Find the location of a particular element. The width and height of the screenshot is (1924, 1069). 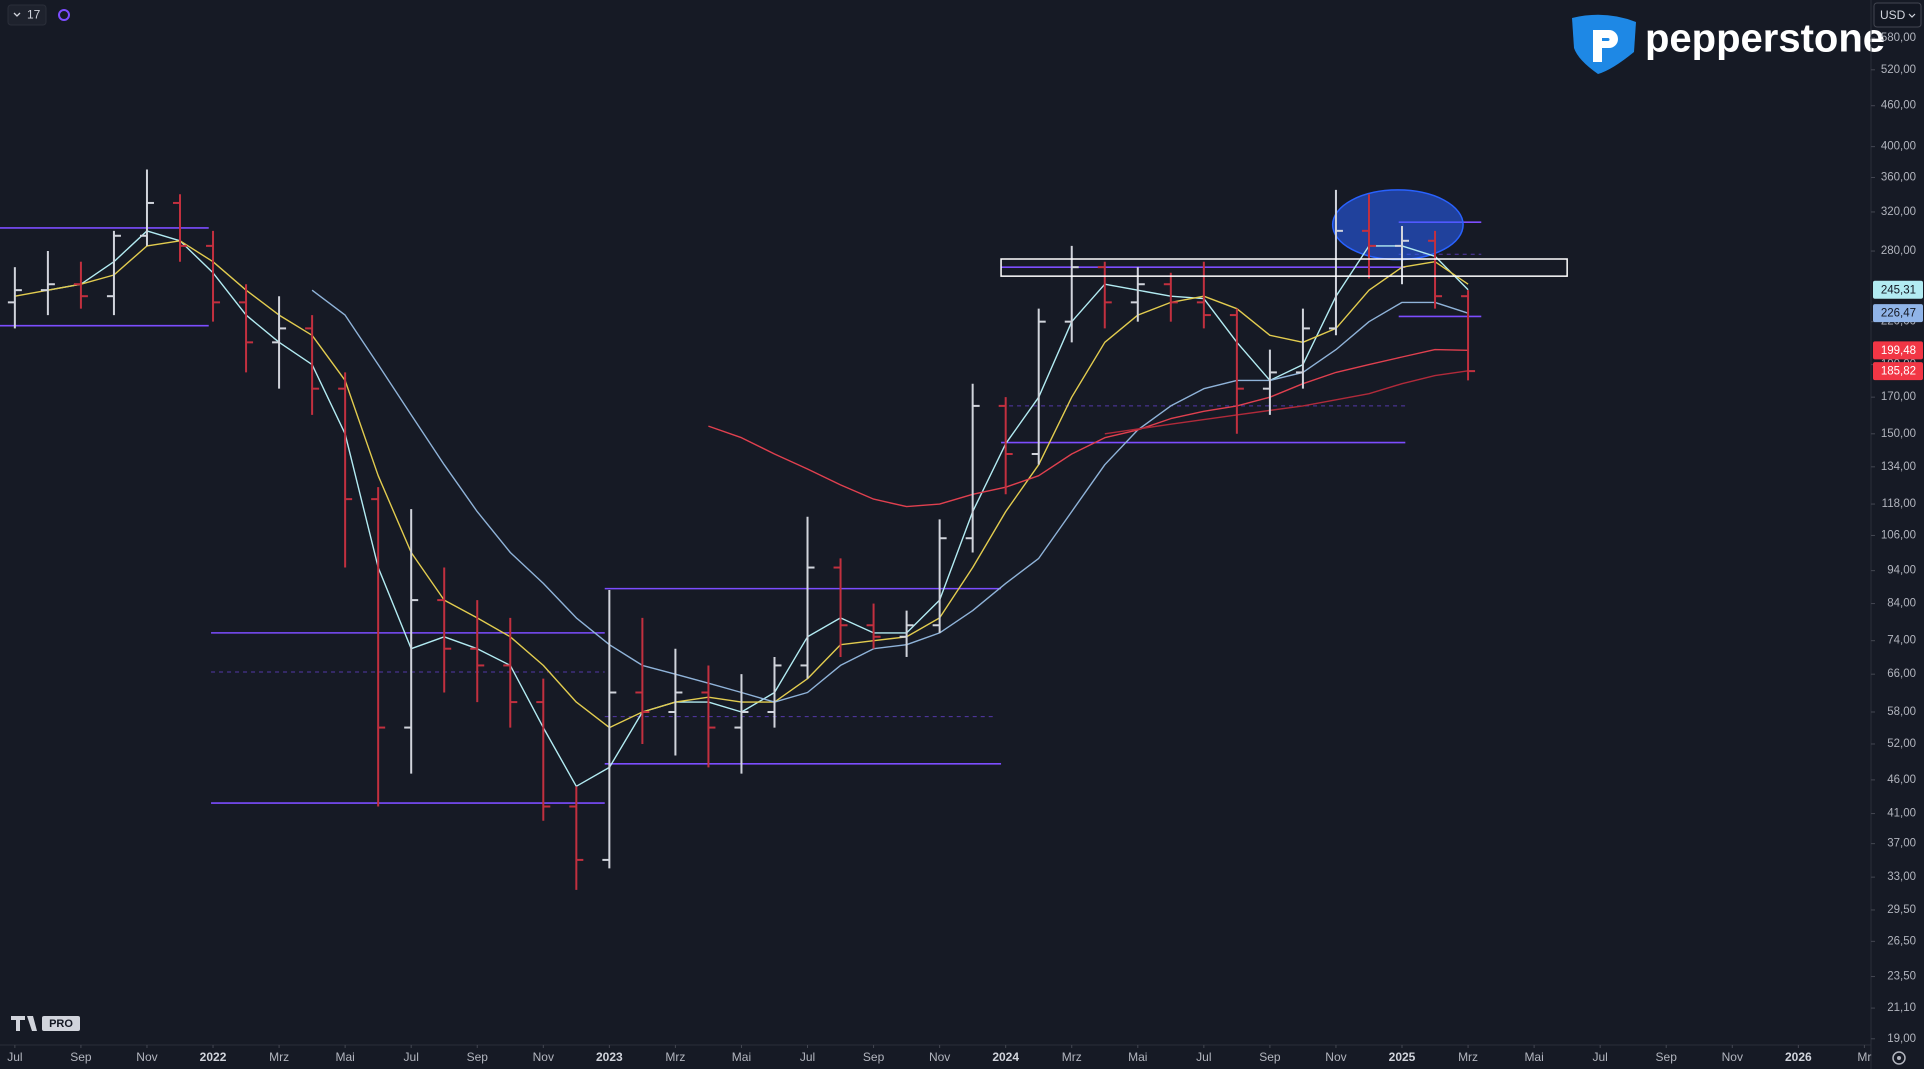

price-badge-label: 199,48 is located at coordinates (1898, 351).